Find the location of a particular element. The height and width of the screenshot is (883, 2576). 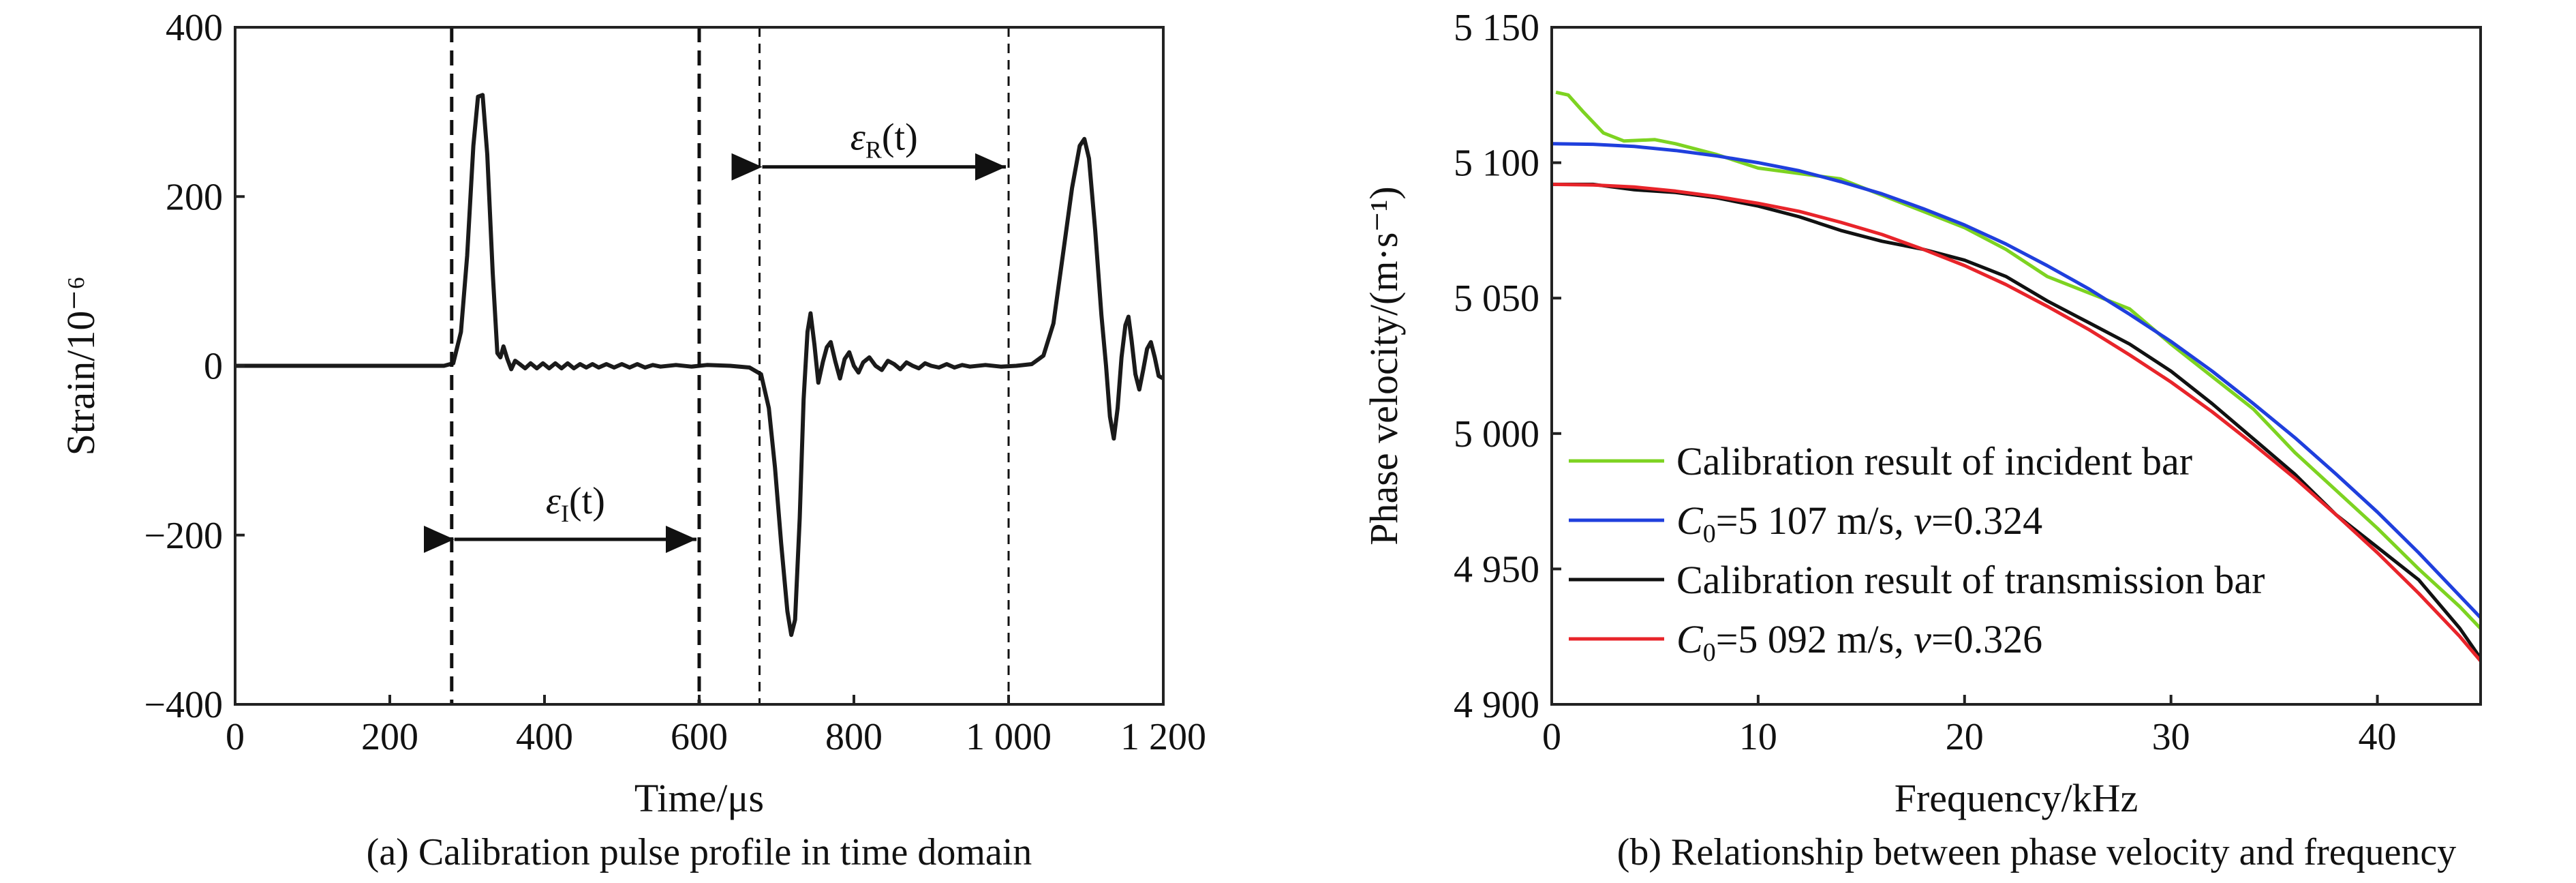

x-tick-label-a: 1 200 is located at coordinates (1163, 737).